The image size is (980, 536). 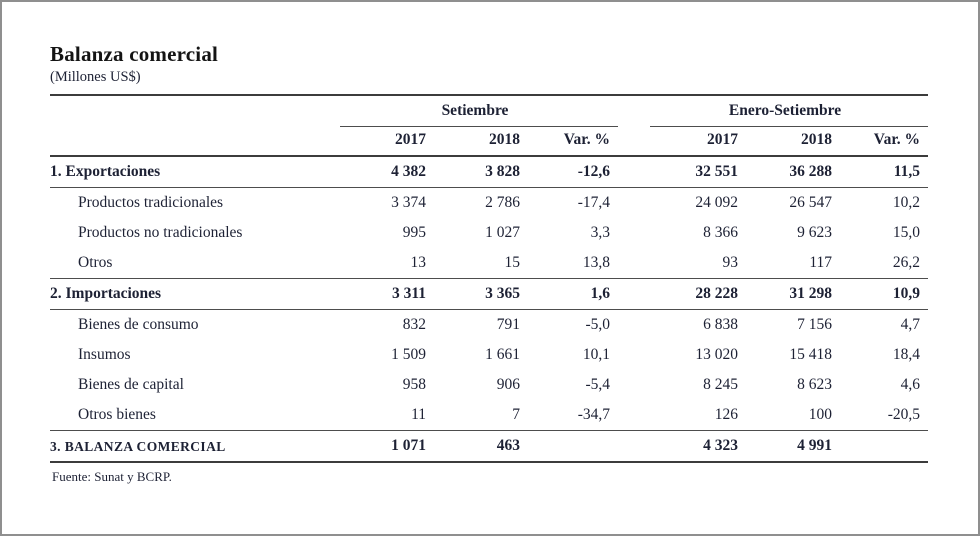 I want to click on col-header-2017-ene: 2017, so click(x=698, y=141).